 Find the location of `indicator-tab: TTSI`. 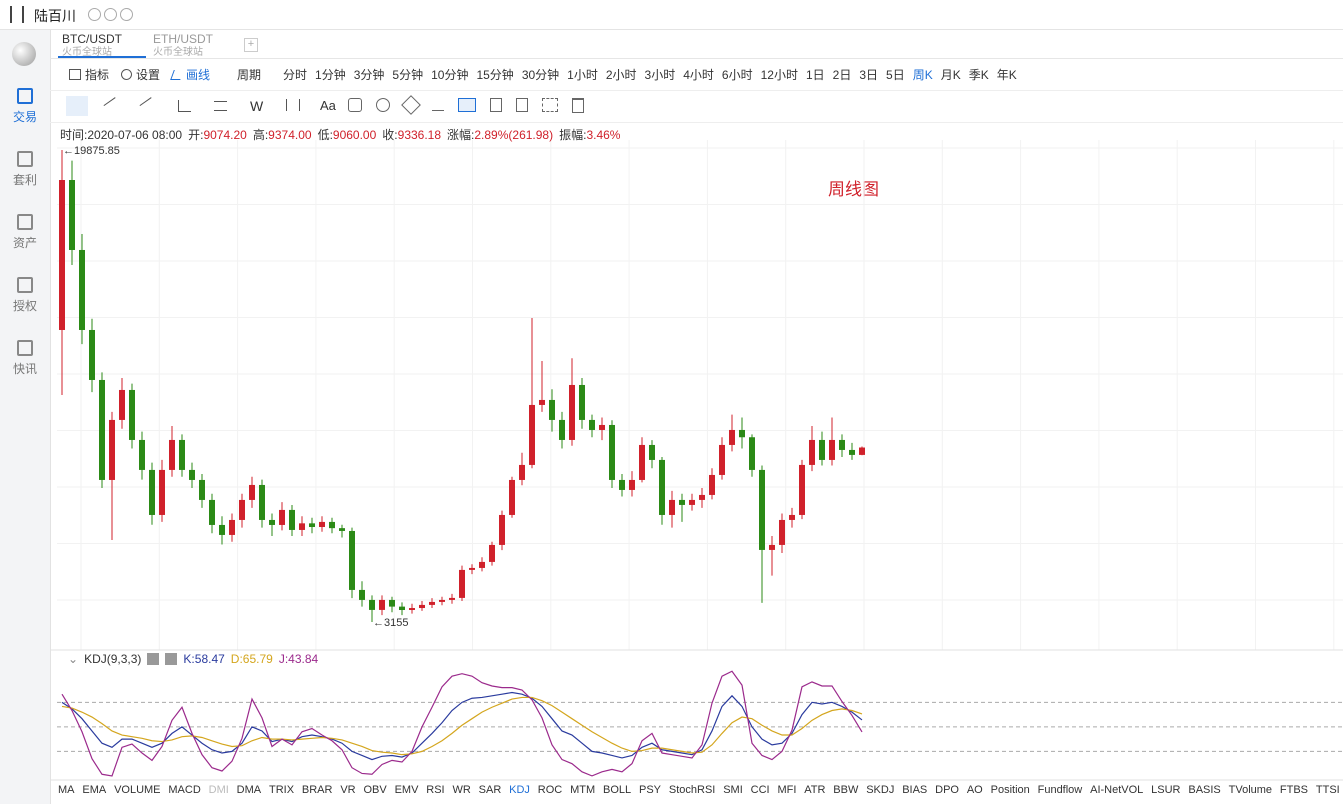

indicator-tab: TTSI is located at coordinates (1327, 790).